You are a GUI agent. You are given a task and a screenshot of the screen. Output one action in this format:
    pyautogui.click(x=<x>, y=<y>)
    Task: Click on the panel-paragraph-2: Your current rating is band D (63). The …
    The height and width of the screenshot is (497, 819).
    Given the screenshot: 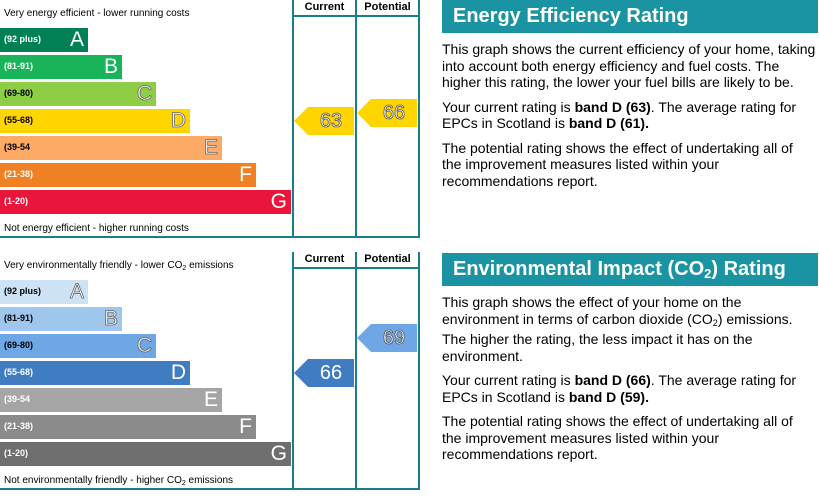 What is the action you would take?
    pyautogui.click(x=619, y=115)
    